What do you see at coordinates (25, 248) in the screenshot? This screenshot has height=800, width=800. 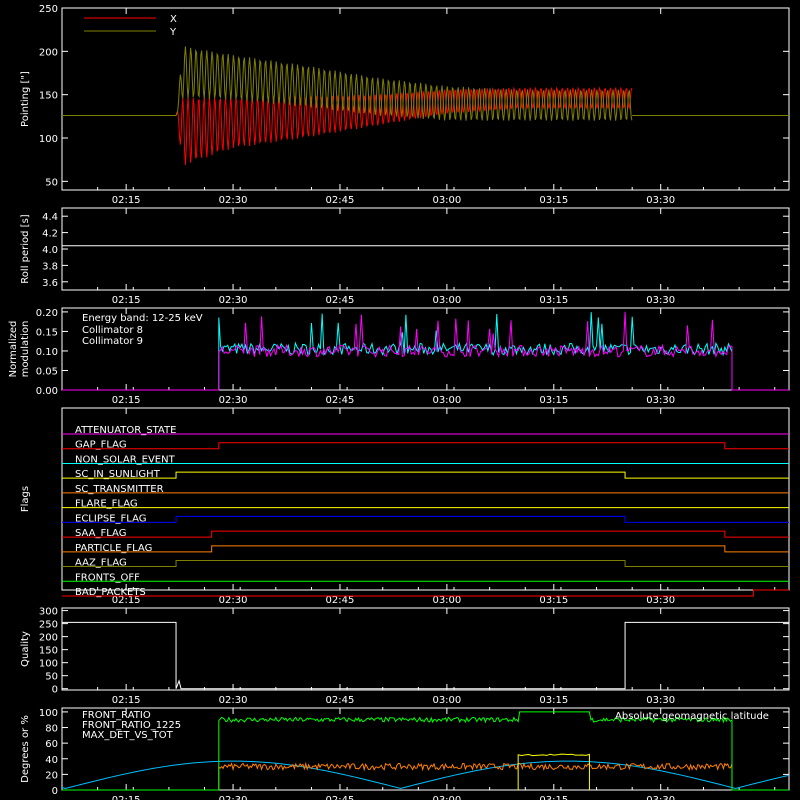 I see `y-axis-label: Roll period [s]` at bounding box center [25, 248].